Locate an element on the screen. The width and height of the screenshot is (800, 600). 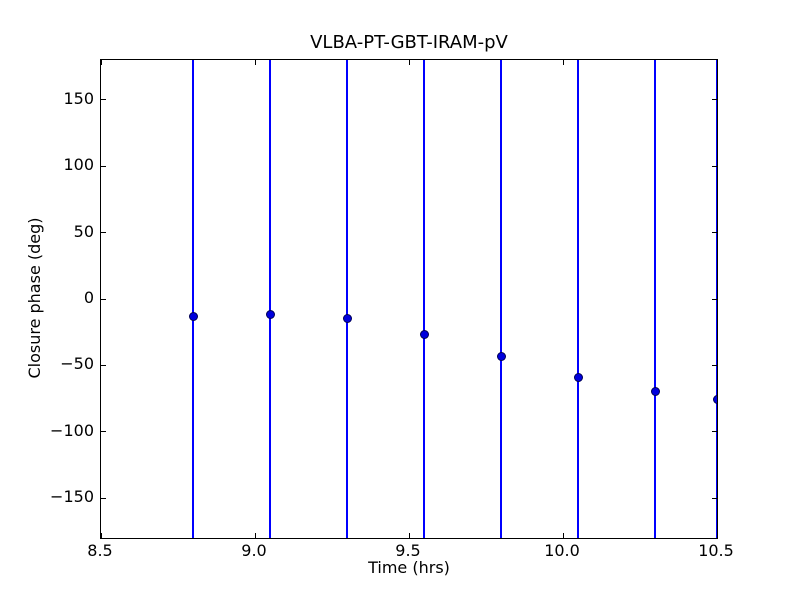
y-tick-label: −100 is located at coordinates (72, 430).